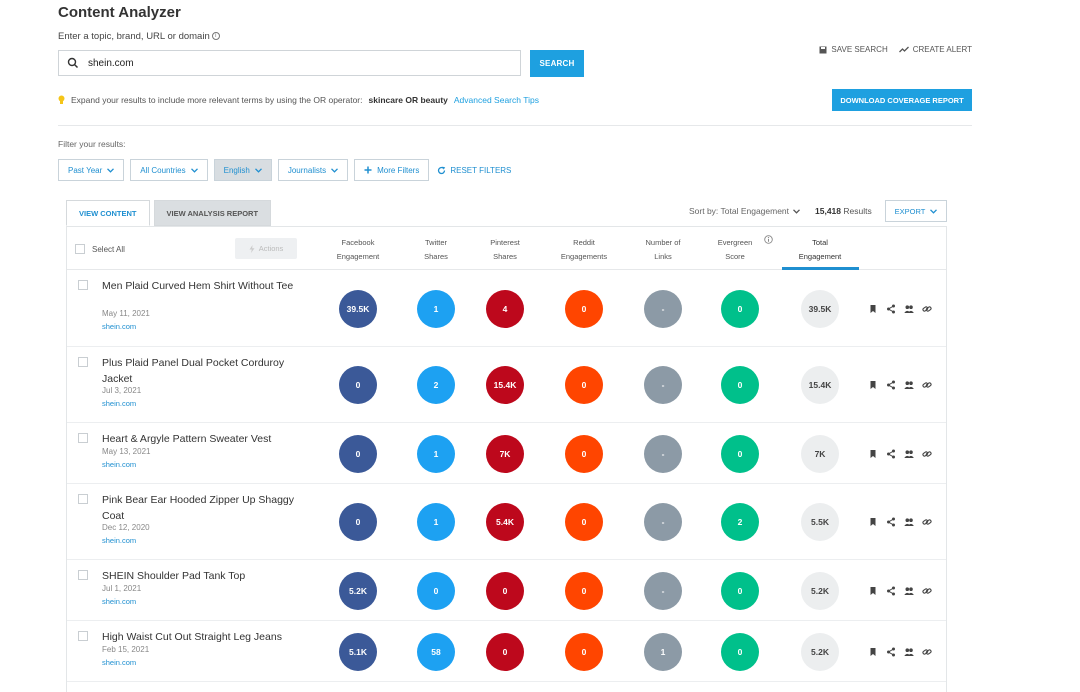  Describe the element at coordinates (392, 170) in the screenshot. I see `more-filters-button: More Filters` at that location.